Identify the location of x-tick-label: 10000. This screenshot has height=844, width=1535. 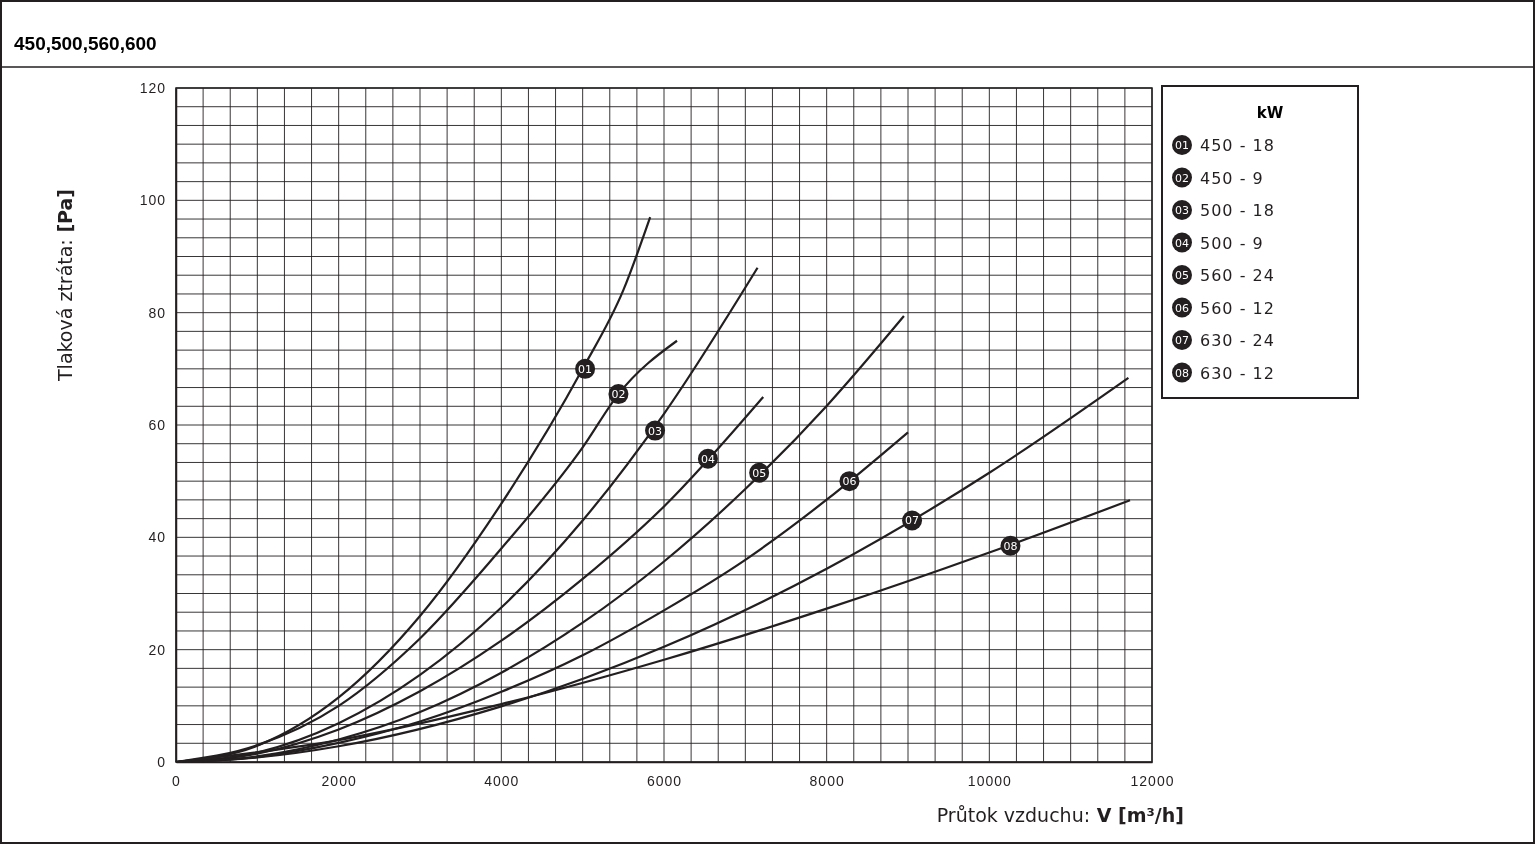
(989, 780).